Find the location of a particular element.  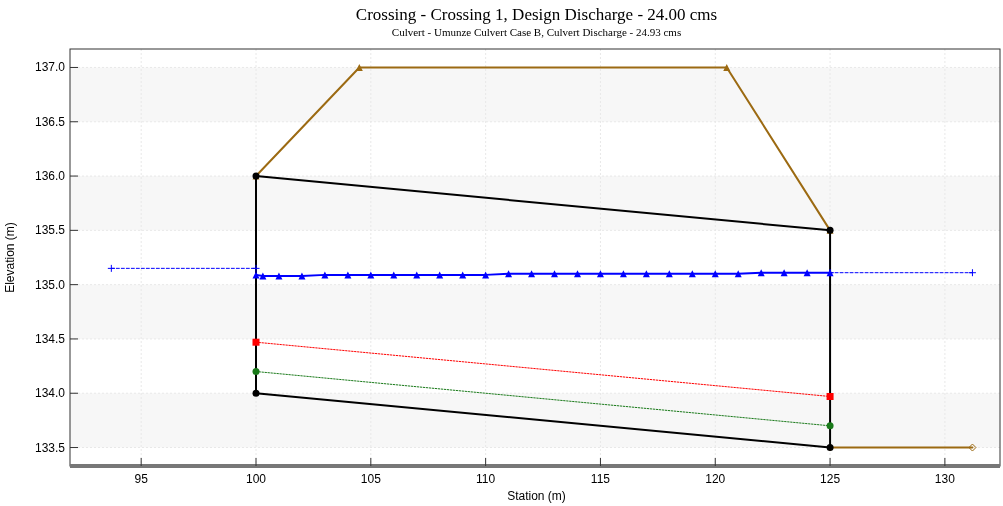

y-tick-label: 135.5 is located at coordinates (50, 230).